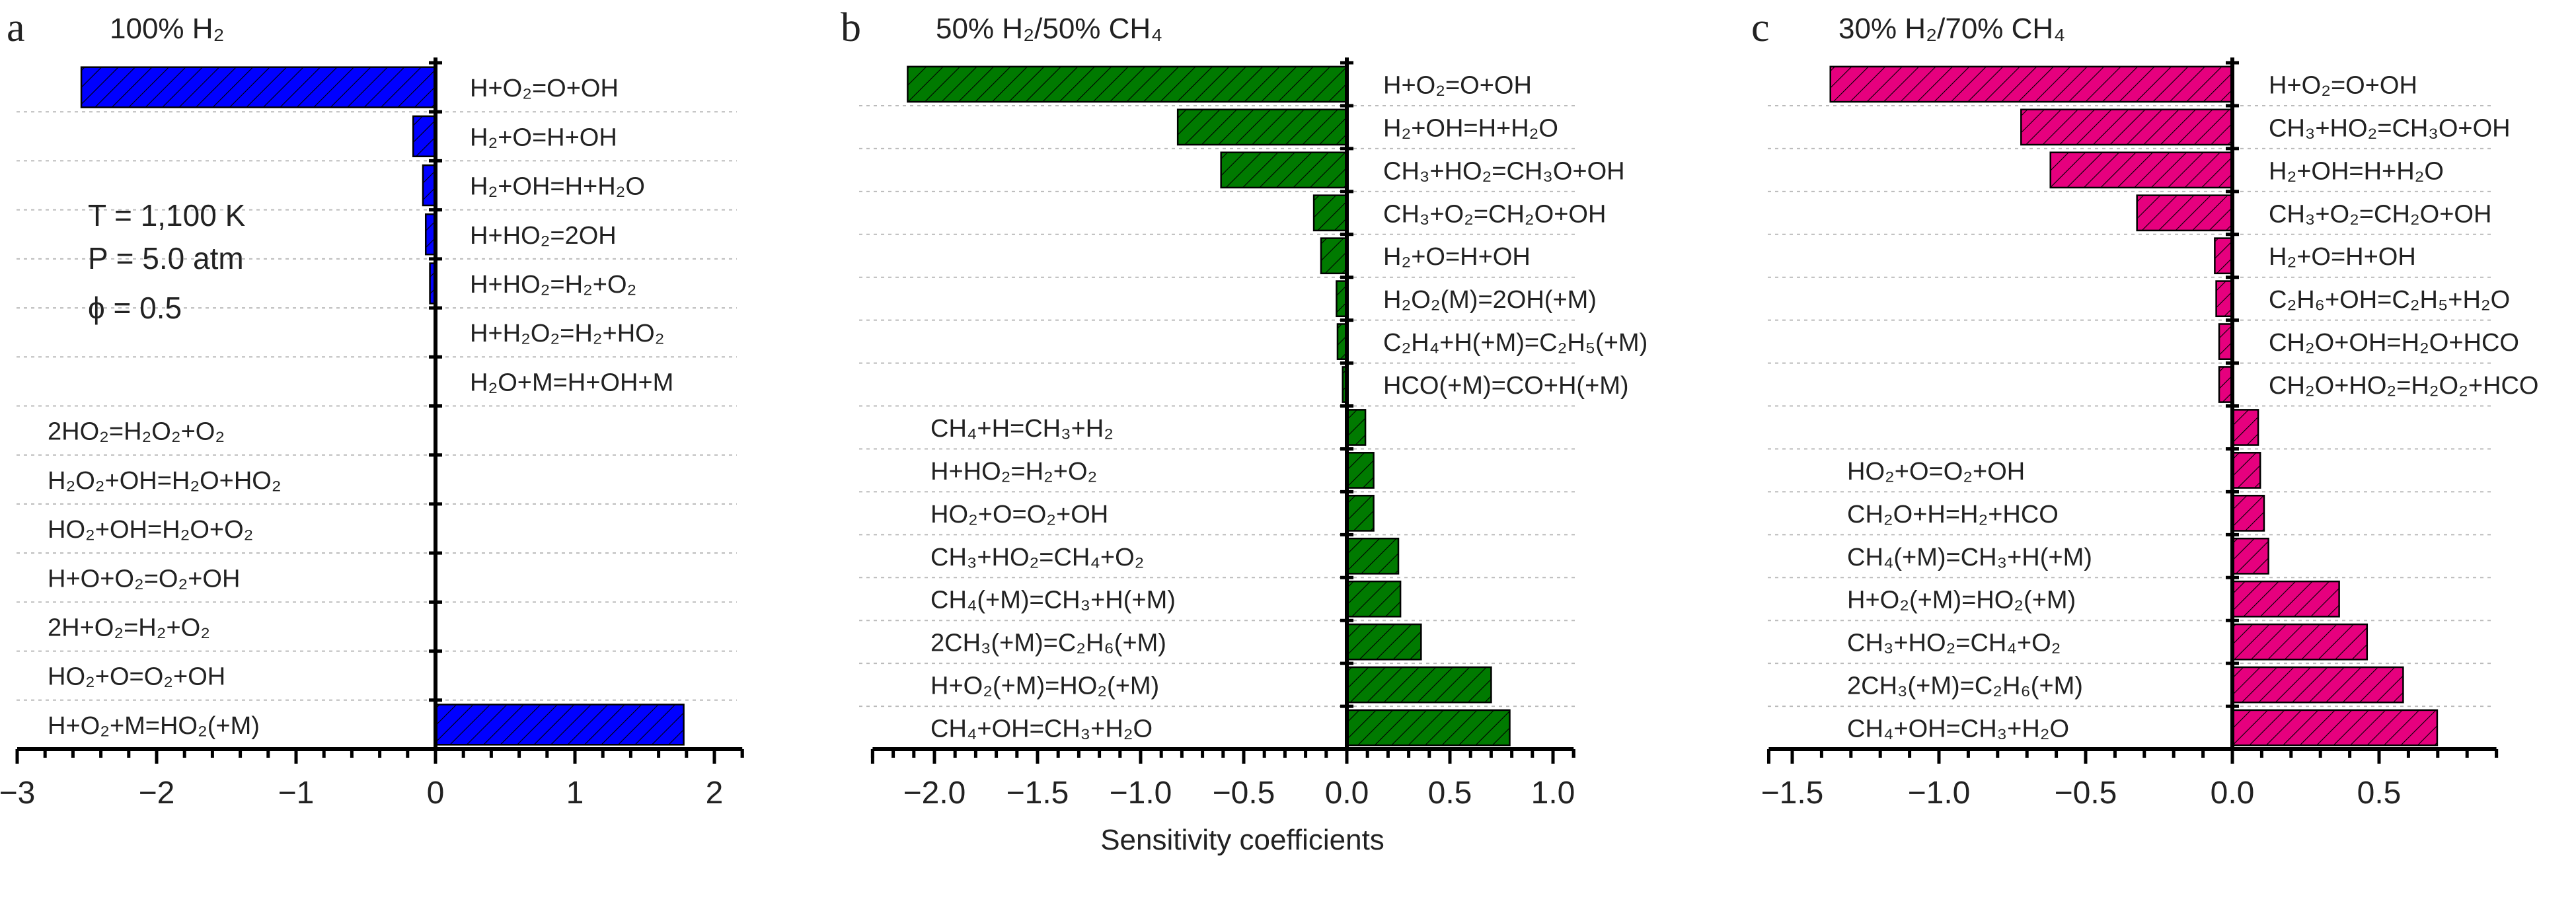  What do you see at coordinates (1516, 343) in the screenshot?
I see `bar-label: C₂H₄+H(+M)=C₂H₅(+M)` at bounding box center [1516, 343].